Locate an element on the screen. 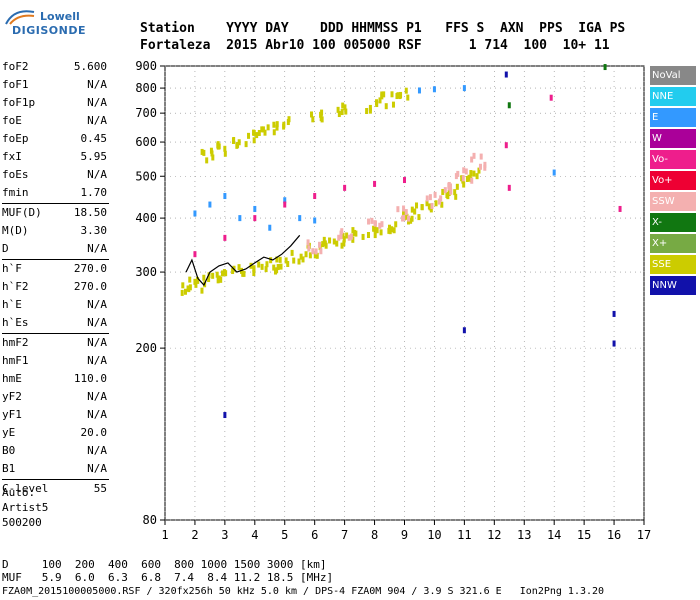 The width and height of the screenshot is (700, 600). param-row: h`F2 270.0 is located at coordinates (55, 287).